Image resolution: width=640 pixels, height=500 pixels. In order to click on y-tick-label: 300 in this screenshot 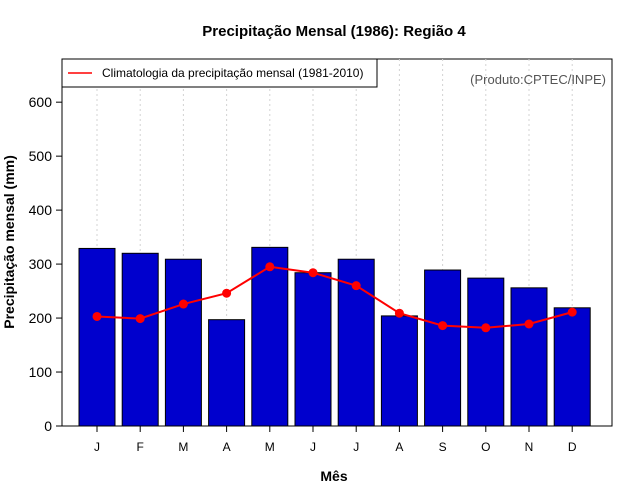, I will do `click(41, 264)`.